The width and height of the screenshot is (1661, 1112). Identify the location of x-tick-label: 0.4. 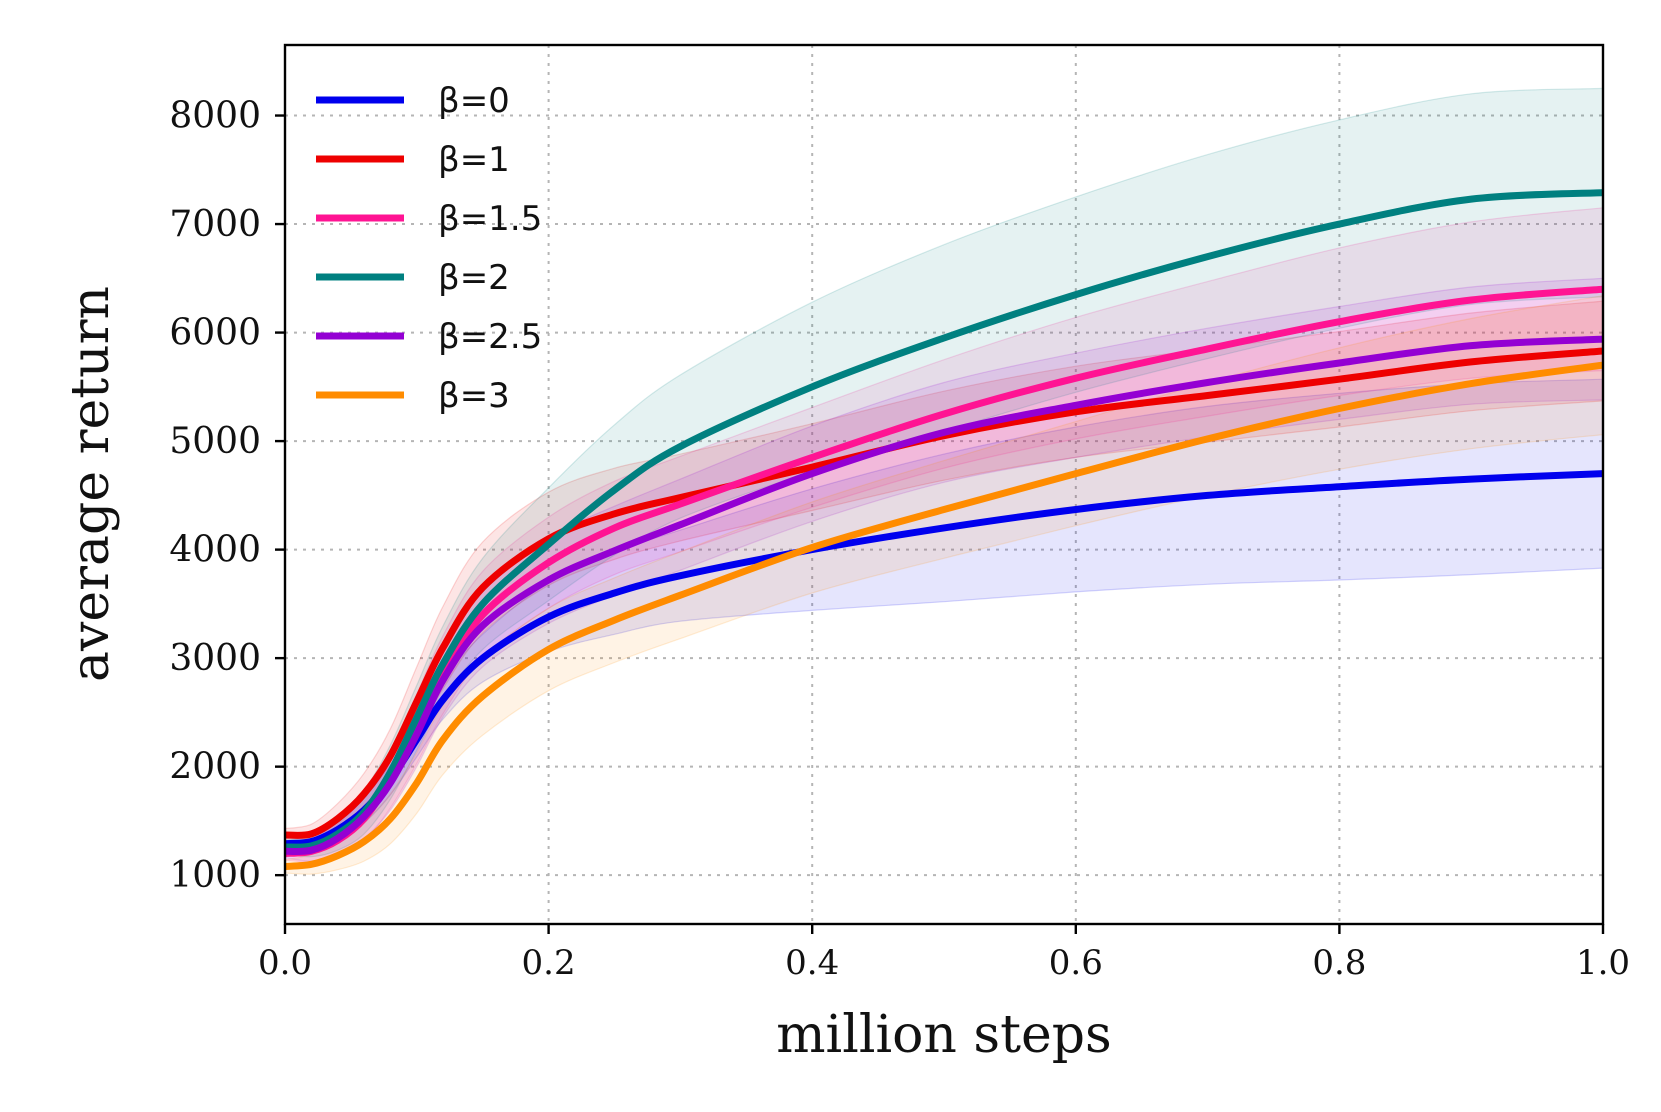
(812, 963).